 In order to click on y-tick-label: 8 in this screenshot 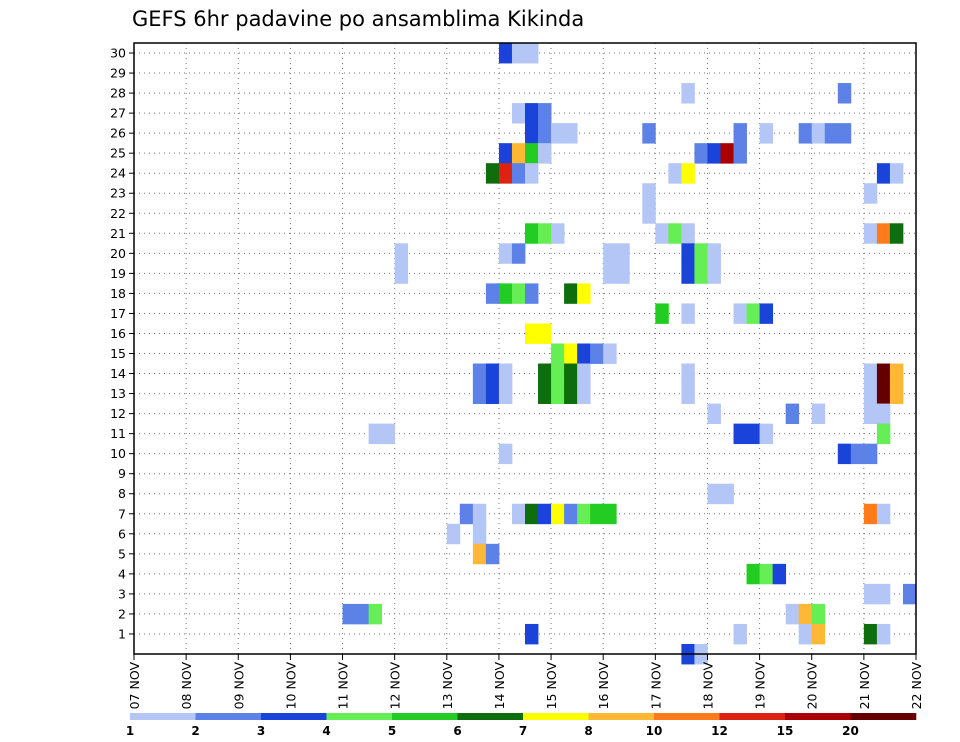, I will do `click(122, 493)`.